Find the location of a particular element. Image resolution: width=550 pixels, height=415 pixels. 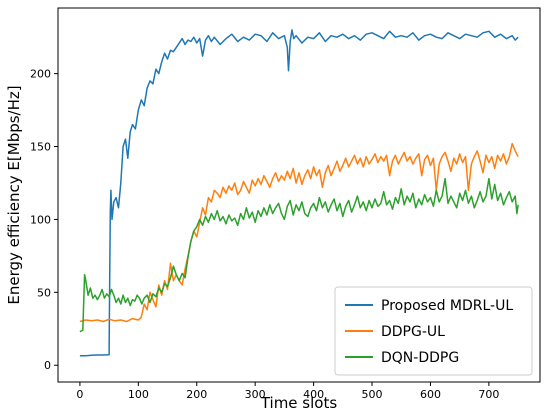

y-tick-label: 100 is located at coordinates (40, 219).